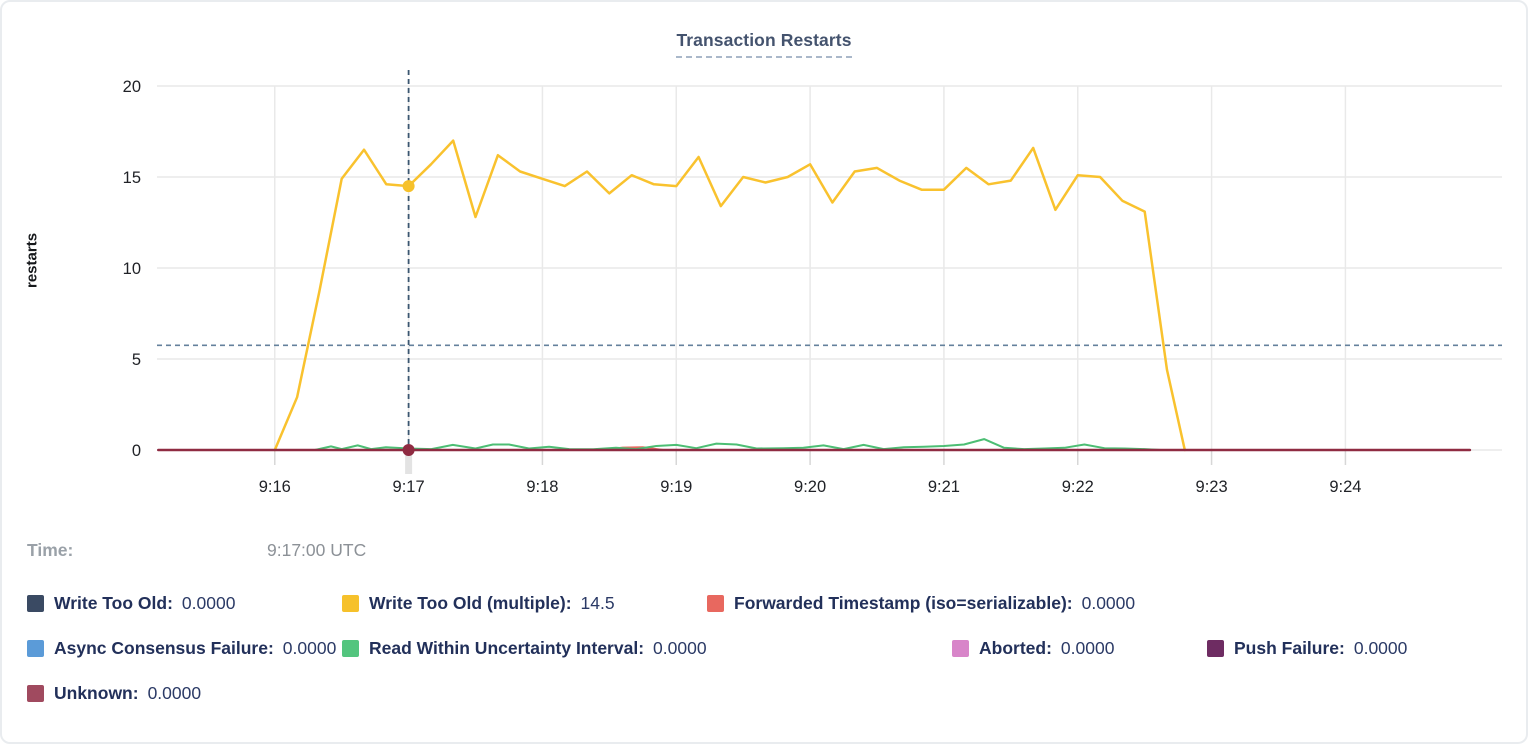  I want to click on x-tick-label: 9:16, so click(275, 487).